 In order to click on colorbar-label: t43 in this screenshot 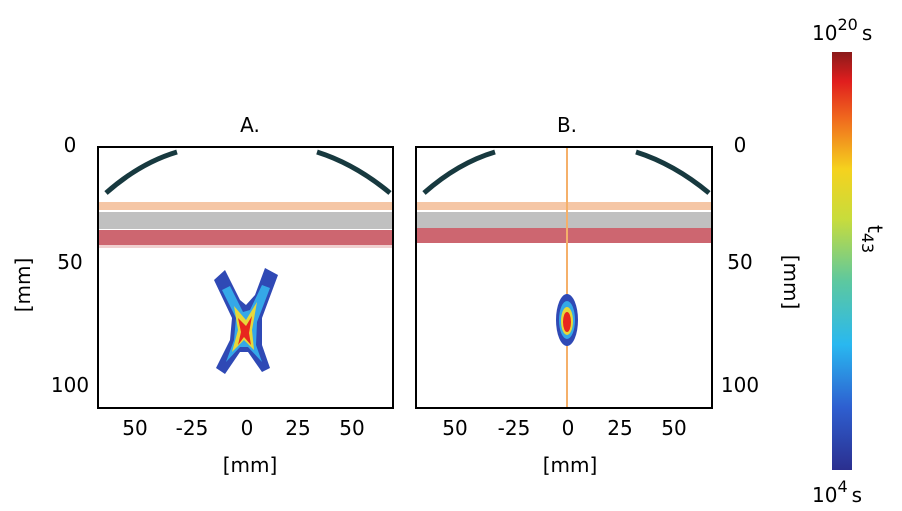, I will do `click(872, 239)`.